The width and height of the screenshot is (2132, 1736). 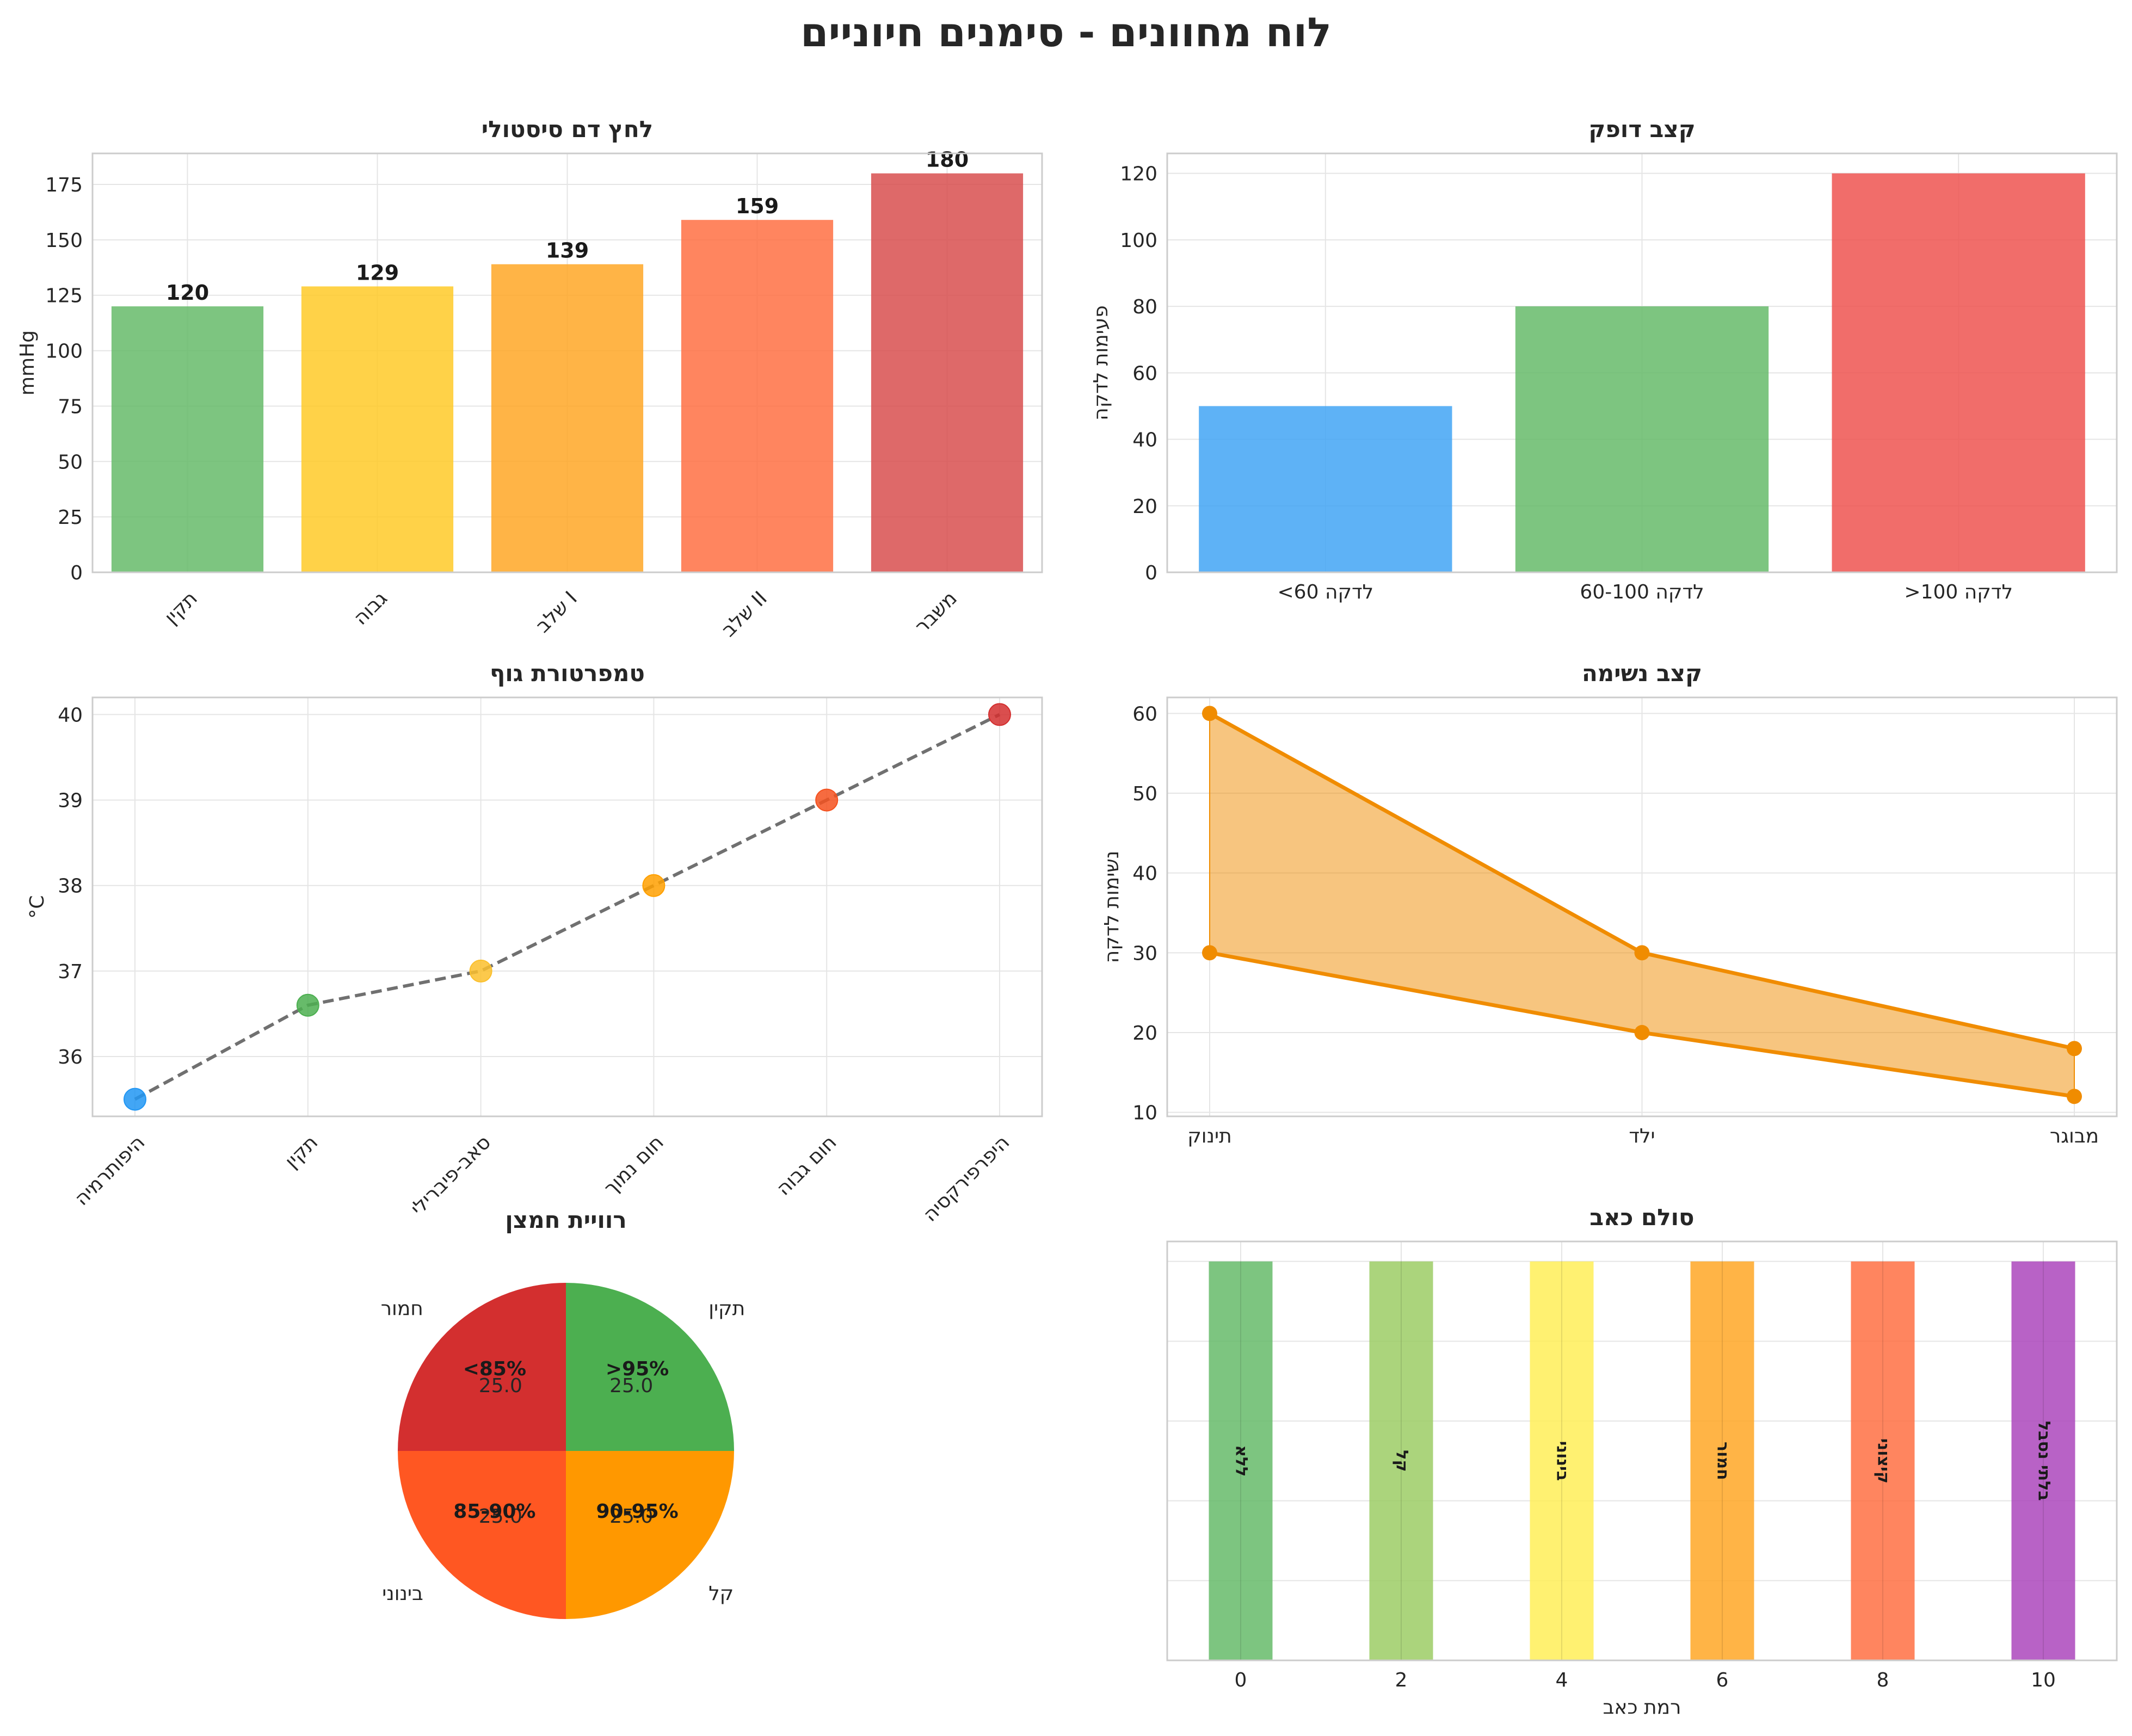 I want to click on rr-ytick-label: 20, so click(x=1144, y=1033).